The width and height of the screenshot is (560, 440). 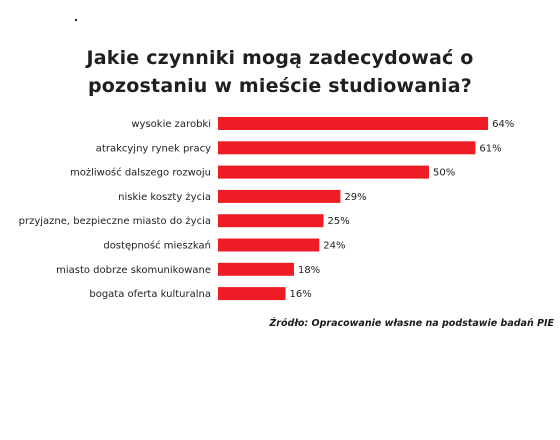 I want to click on chart-title-line-1: Jakie czynniki mogą zadecydować o, so click(x=280, y=58).